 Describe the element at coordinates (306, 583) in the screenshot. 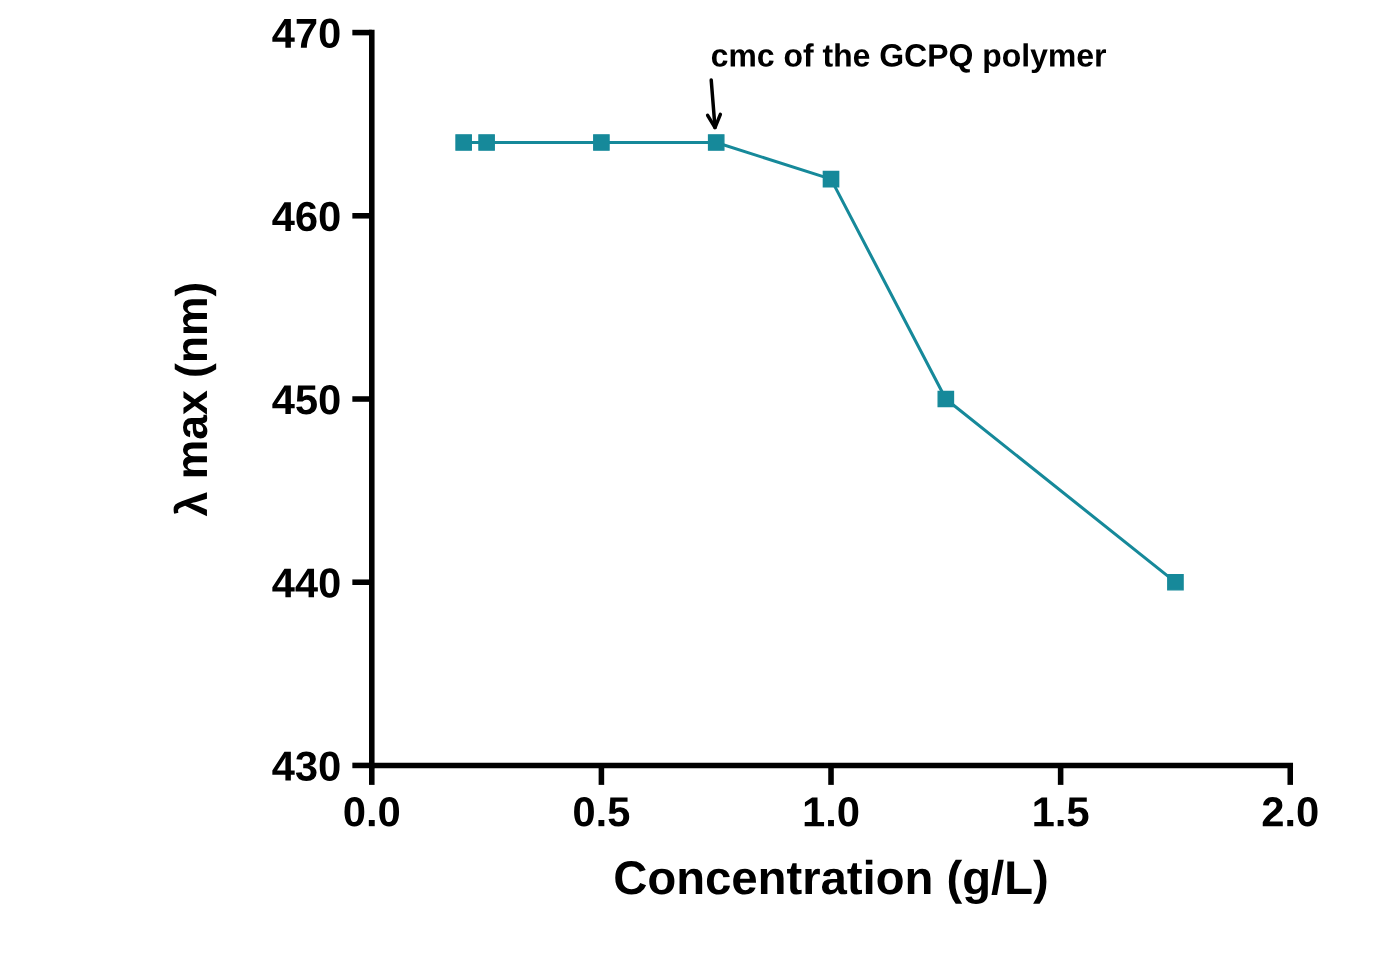

I see `y-tick-label: 440` at that location.